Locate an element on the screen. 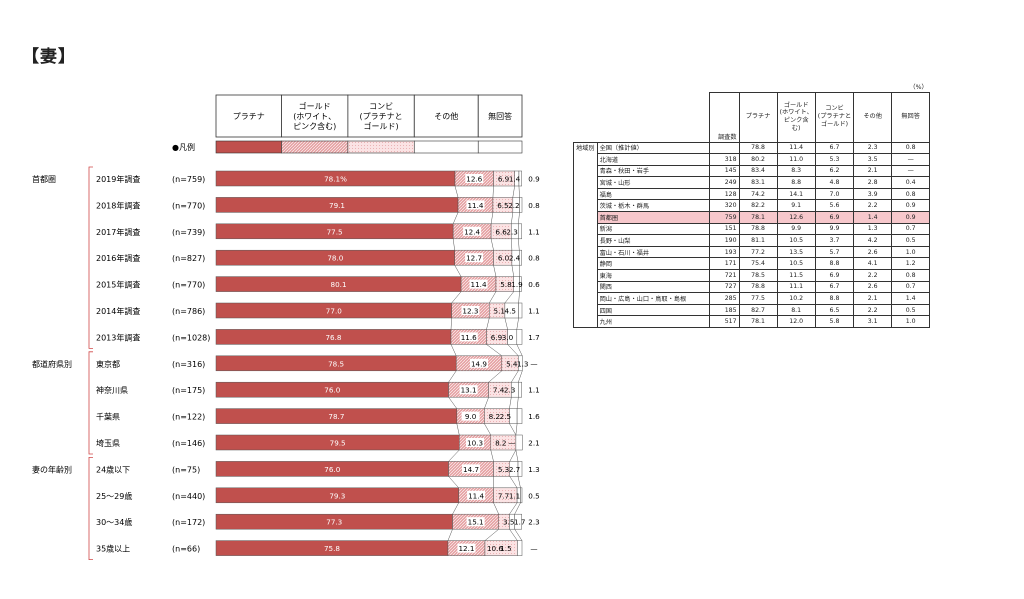 The height and width of the screenshot is (599, 1024). group-label: 都道府県別 is located at coordinates (52, 364).